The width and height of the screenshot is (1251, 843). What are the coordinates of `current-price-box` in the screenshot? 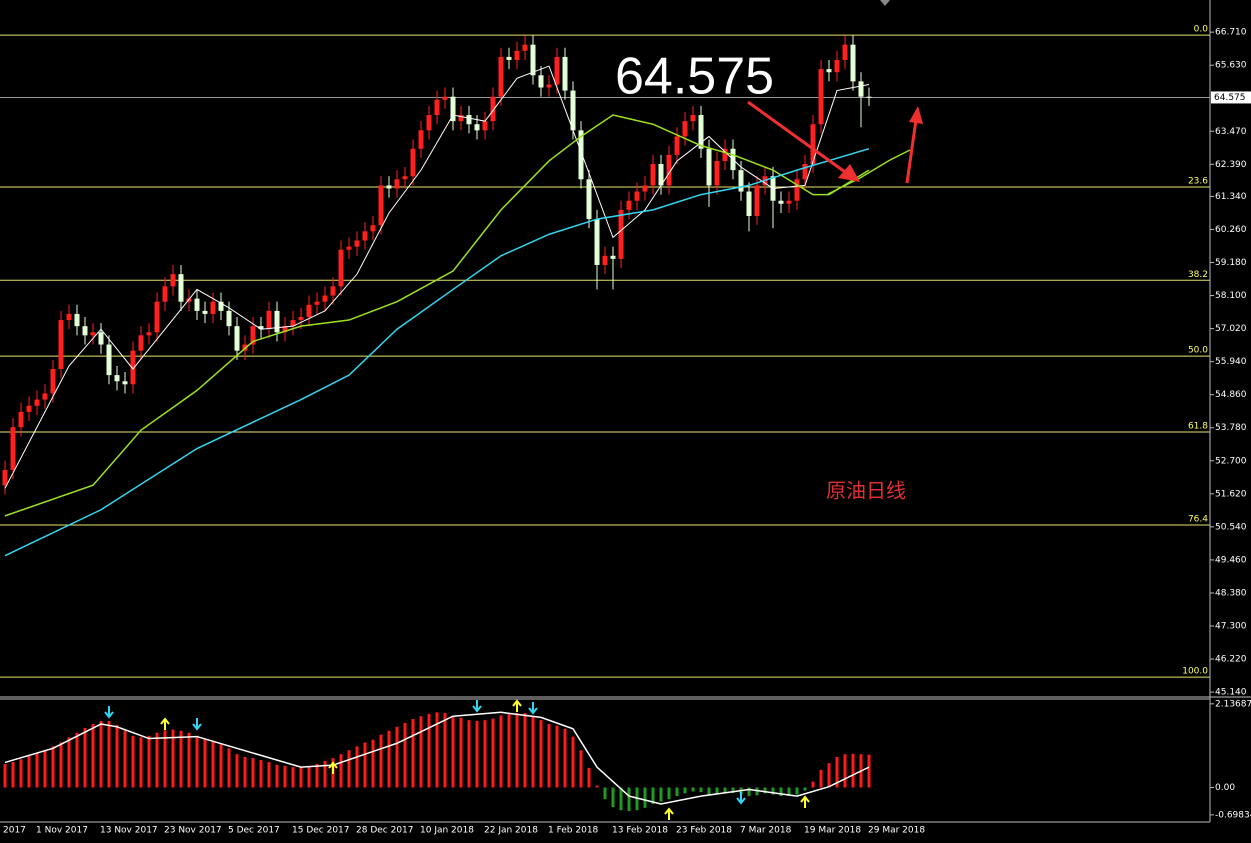 It's located at (1231, 97).